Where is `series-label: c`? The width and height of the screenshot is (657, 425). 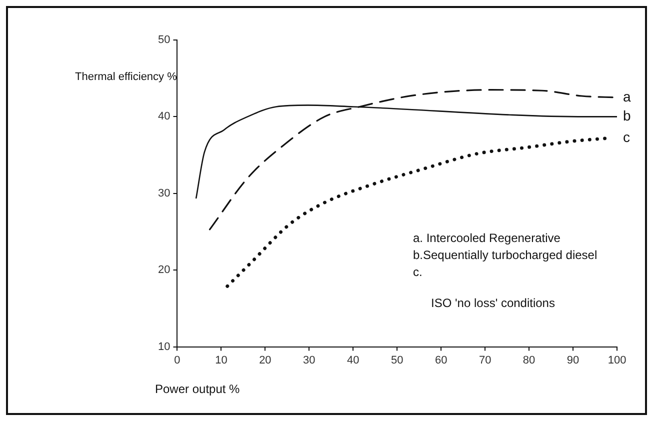
series-label: c is located at coordinates (626, 137).